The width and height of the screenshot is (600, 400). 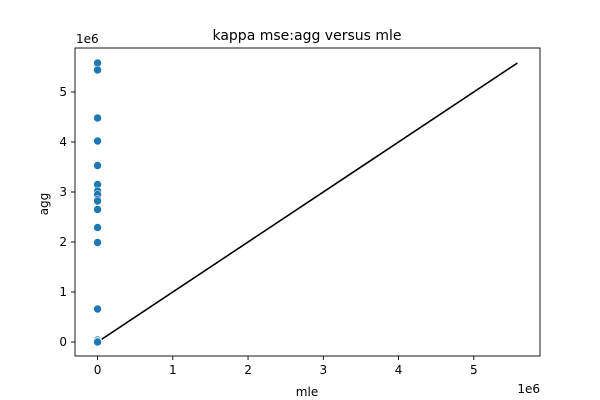 What do you see at coordinates (173, 370) in the screenshot?
I see `x-tick-label: 1` at bounding box center [173, 370].